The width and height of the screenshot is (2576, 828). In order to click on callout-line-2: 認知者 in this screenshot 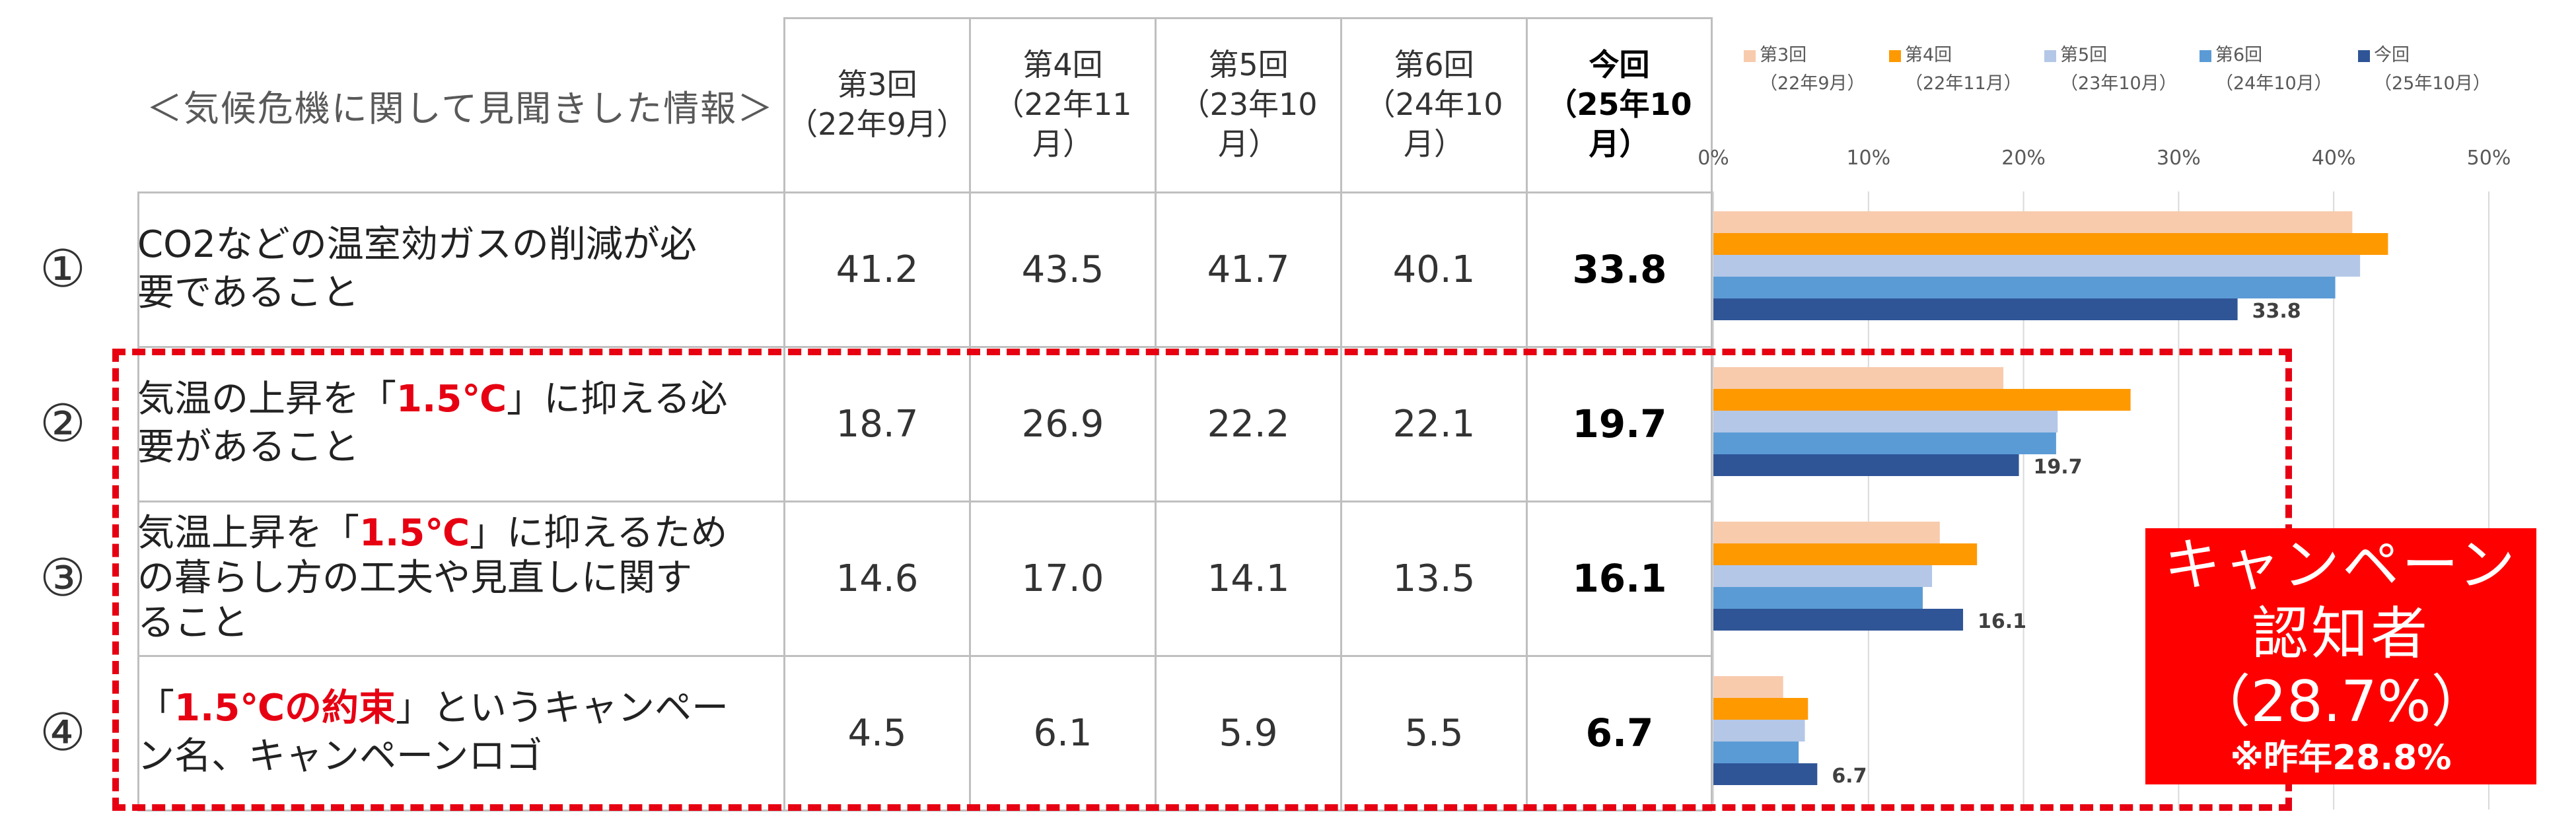, I will do `click(2341, 633)`.